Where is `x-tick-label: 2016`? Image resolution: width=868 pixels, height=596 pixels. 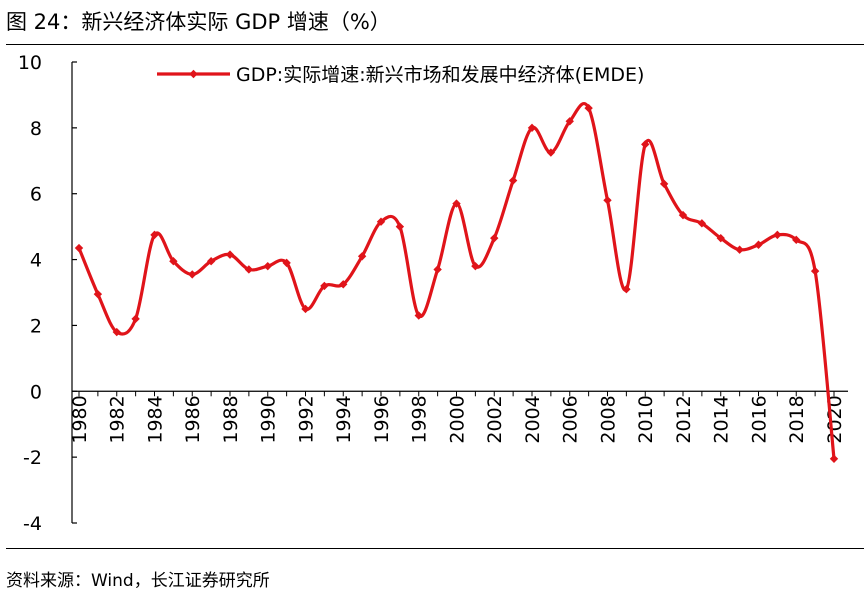 x-tick-label: 2016 is located at coordinates (760, 419).